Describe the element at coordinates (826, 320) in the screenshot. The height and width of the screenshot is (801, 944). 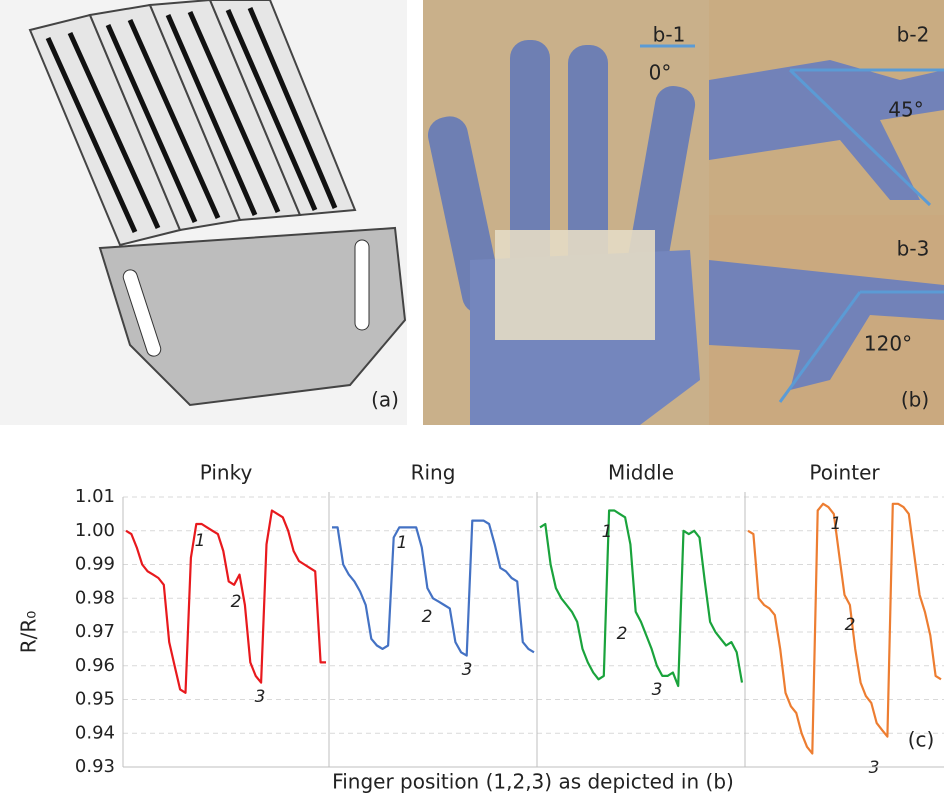
I see `photo-b3` at that location.